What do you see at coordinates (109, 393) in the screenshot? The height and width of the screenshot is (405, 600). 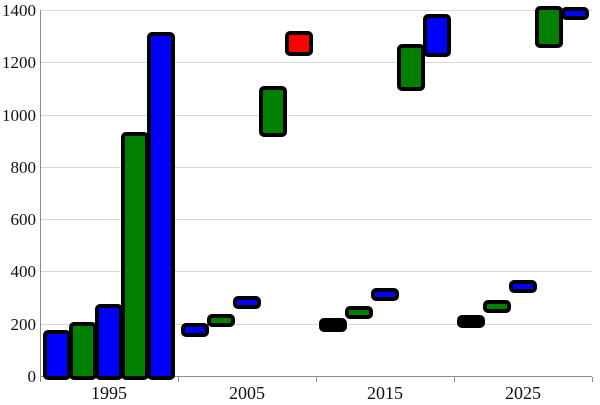 I see `x-tick-label: 1995` at bounding box center [109, 393].